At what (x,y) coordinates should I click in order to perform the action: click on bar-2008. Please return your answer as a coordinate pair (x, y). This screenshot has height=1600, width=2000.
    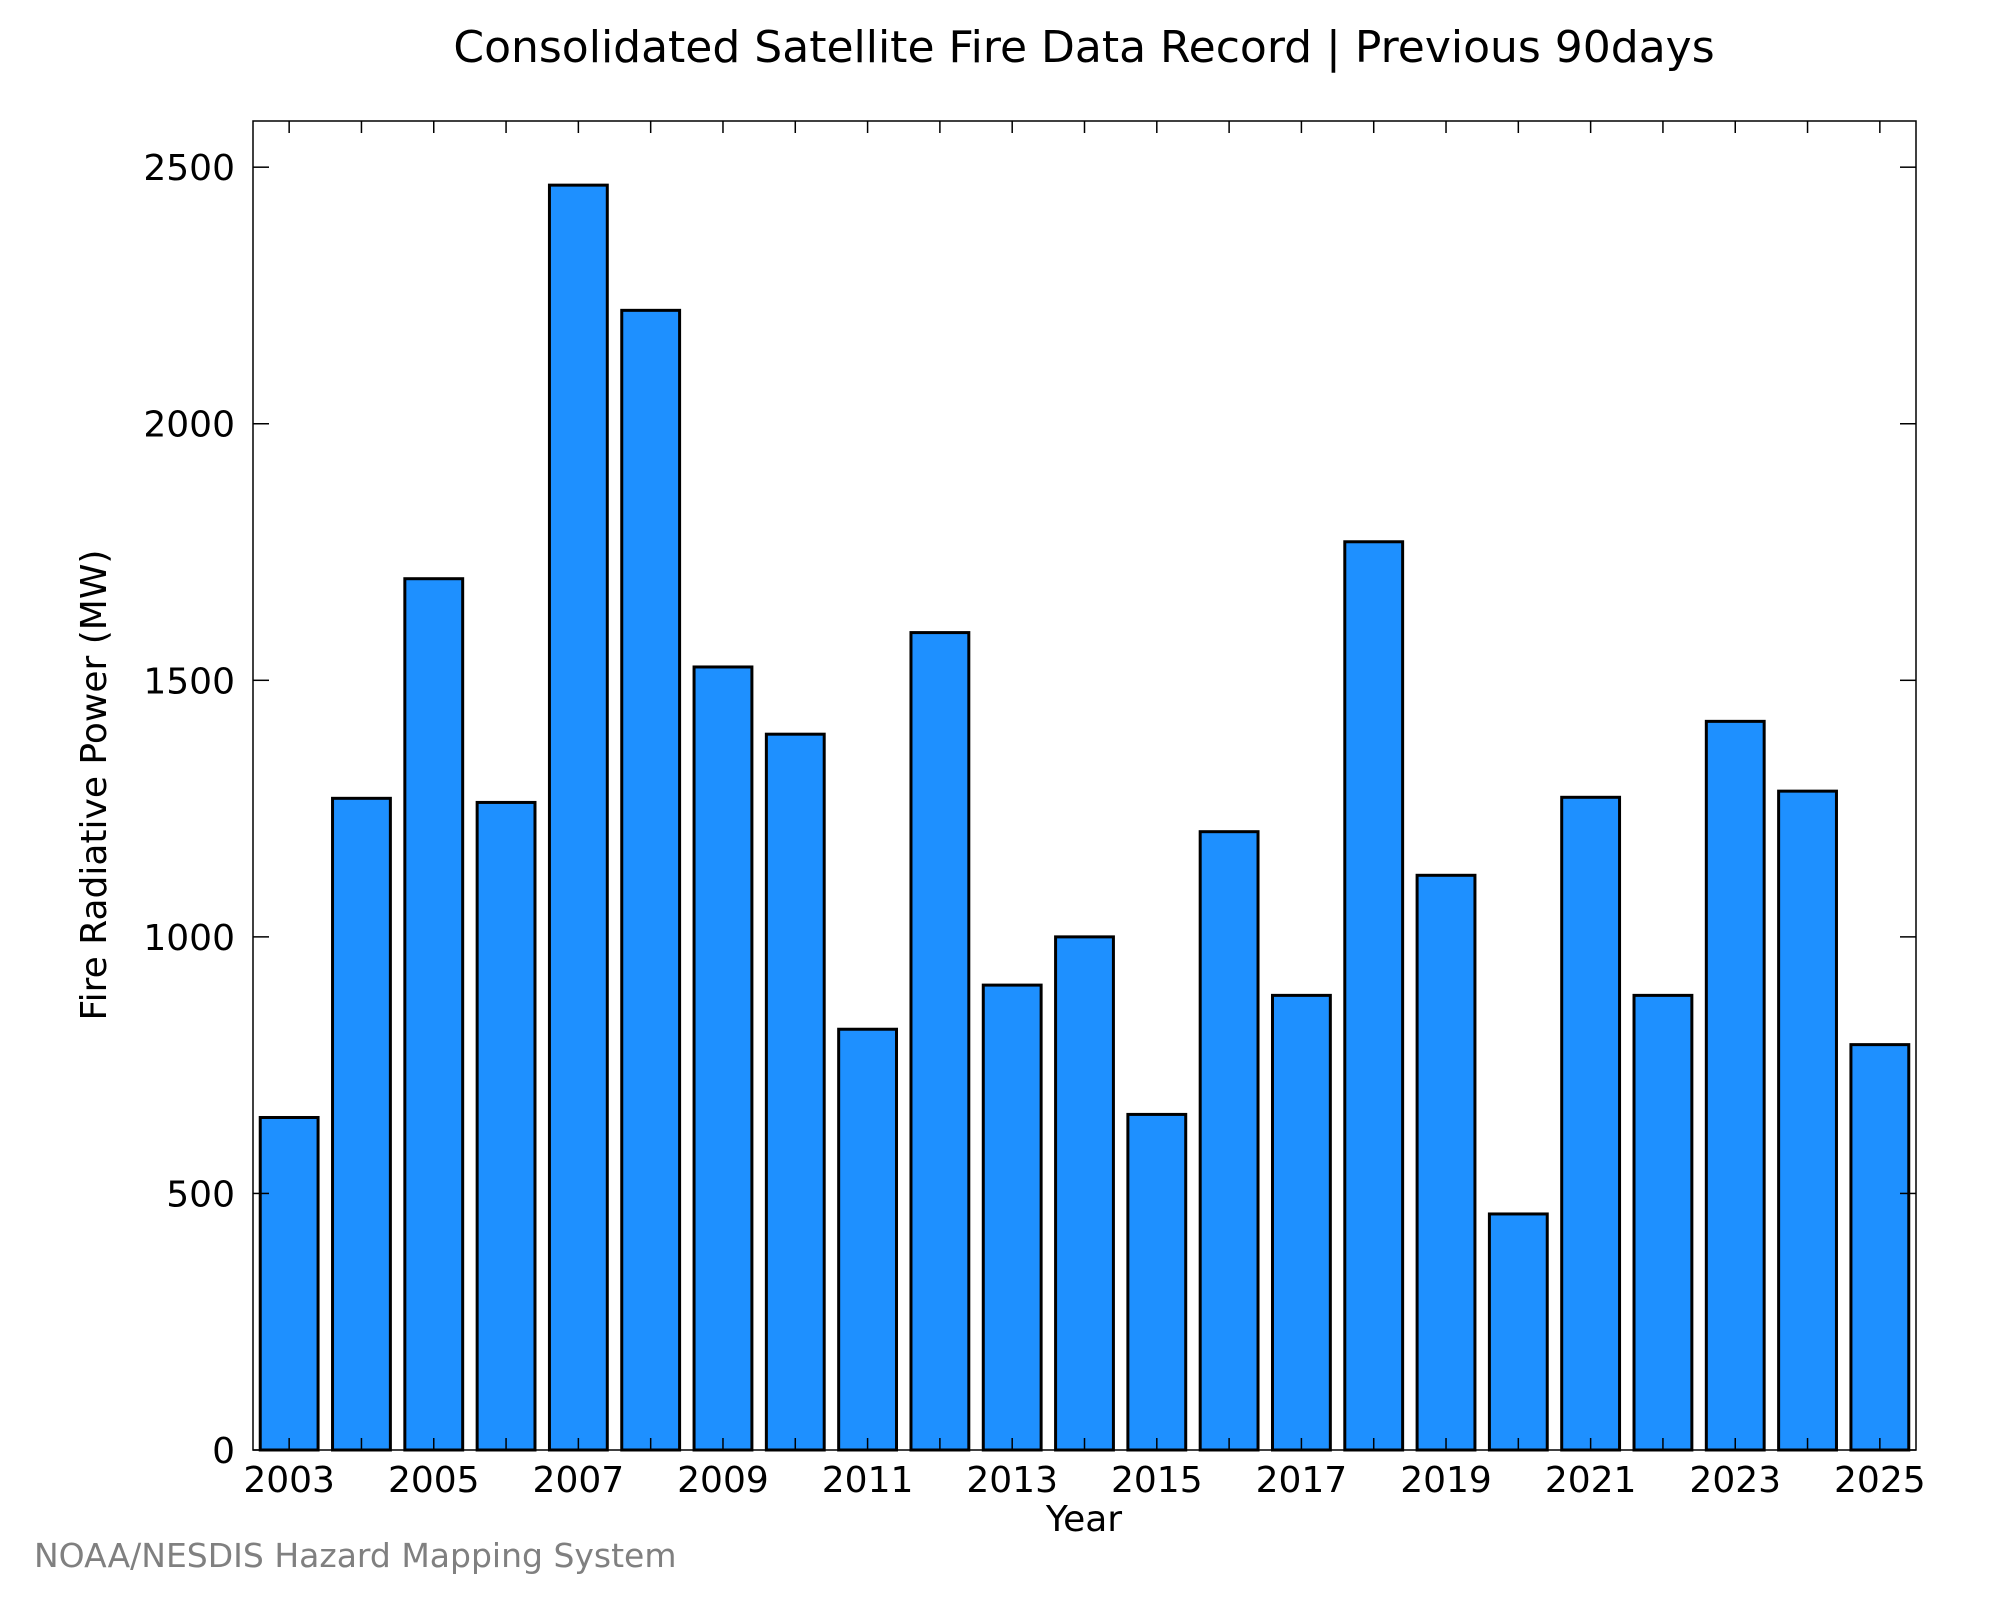
    Looking at the image, I should click on (651, 880).